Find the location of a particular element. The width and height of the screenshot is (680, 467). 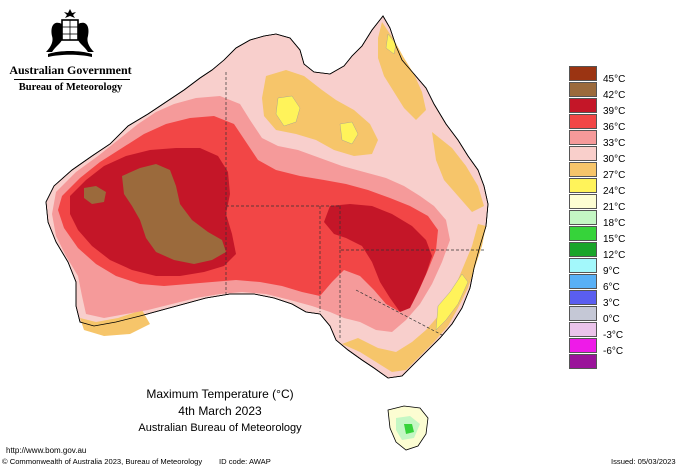

legend-row: 15°C is located at coordinates (609, 235).